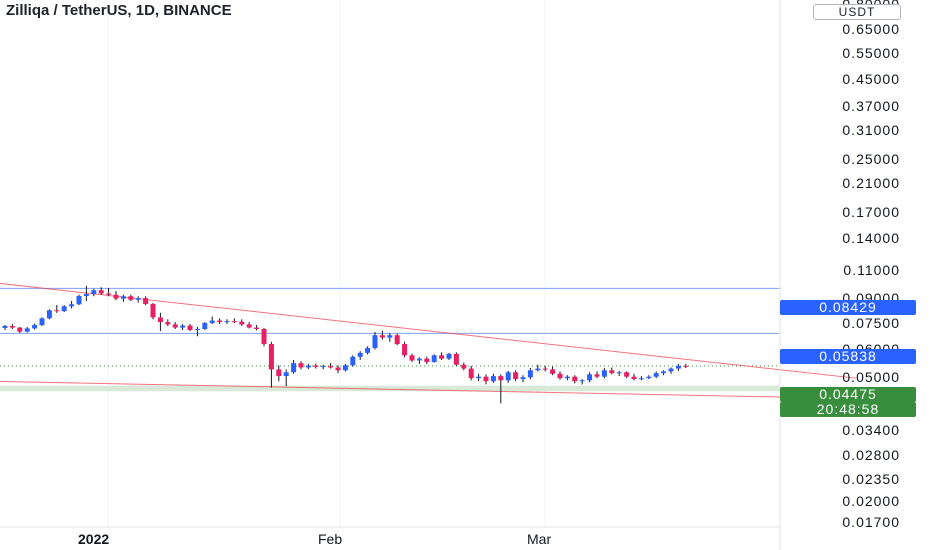 The width and height of the screenshot is (932, 550). I want to click on trend-line, so click(428, 390).